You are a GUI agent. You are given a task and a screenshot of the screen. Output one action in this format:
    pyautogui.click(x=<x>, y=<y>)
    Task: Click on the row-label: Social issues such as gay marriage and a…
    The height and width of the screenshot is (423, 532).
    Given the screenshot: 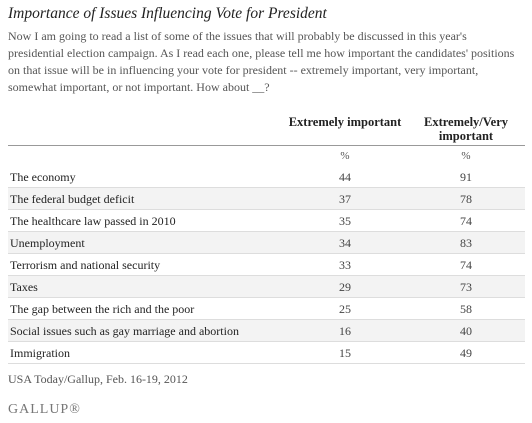 What is the action you would take?
    pyautogui.click(x=124, y=331)
    